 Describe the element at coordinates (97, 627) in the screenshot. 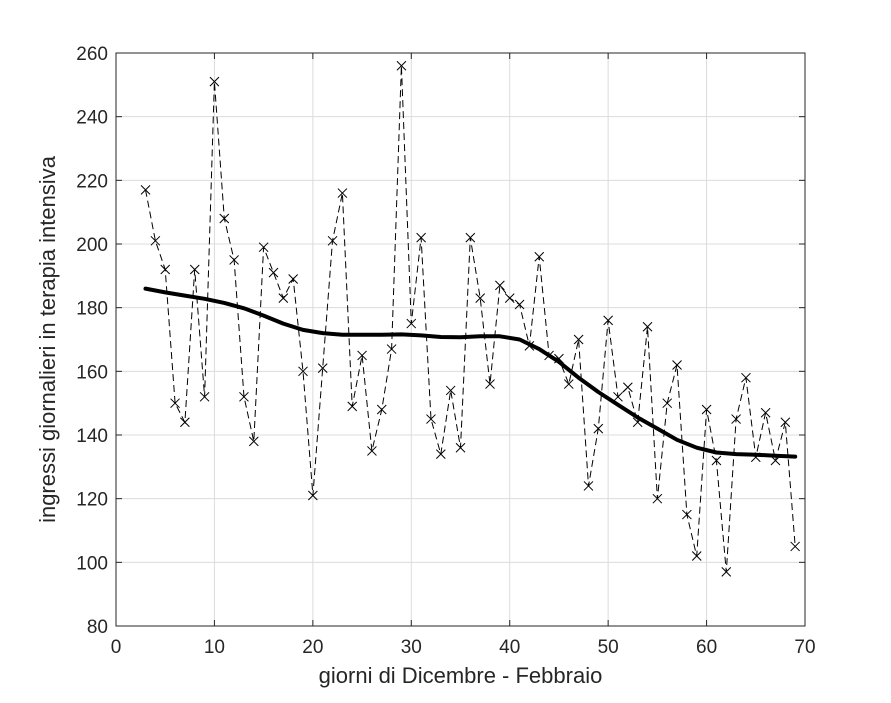

I see `y-tick-label: 80` at that location.